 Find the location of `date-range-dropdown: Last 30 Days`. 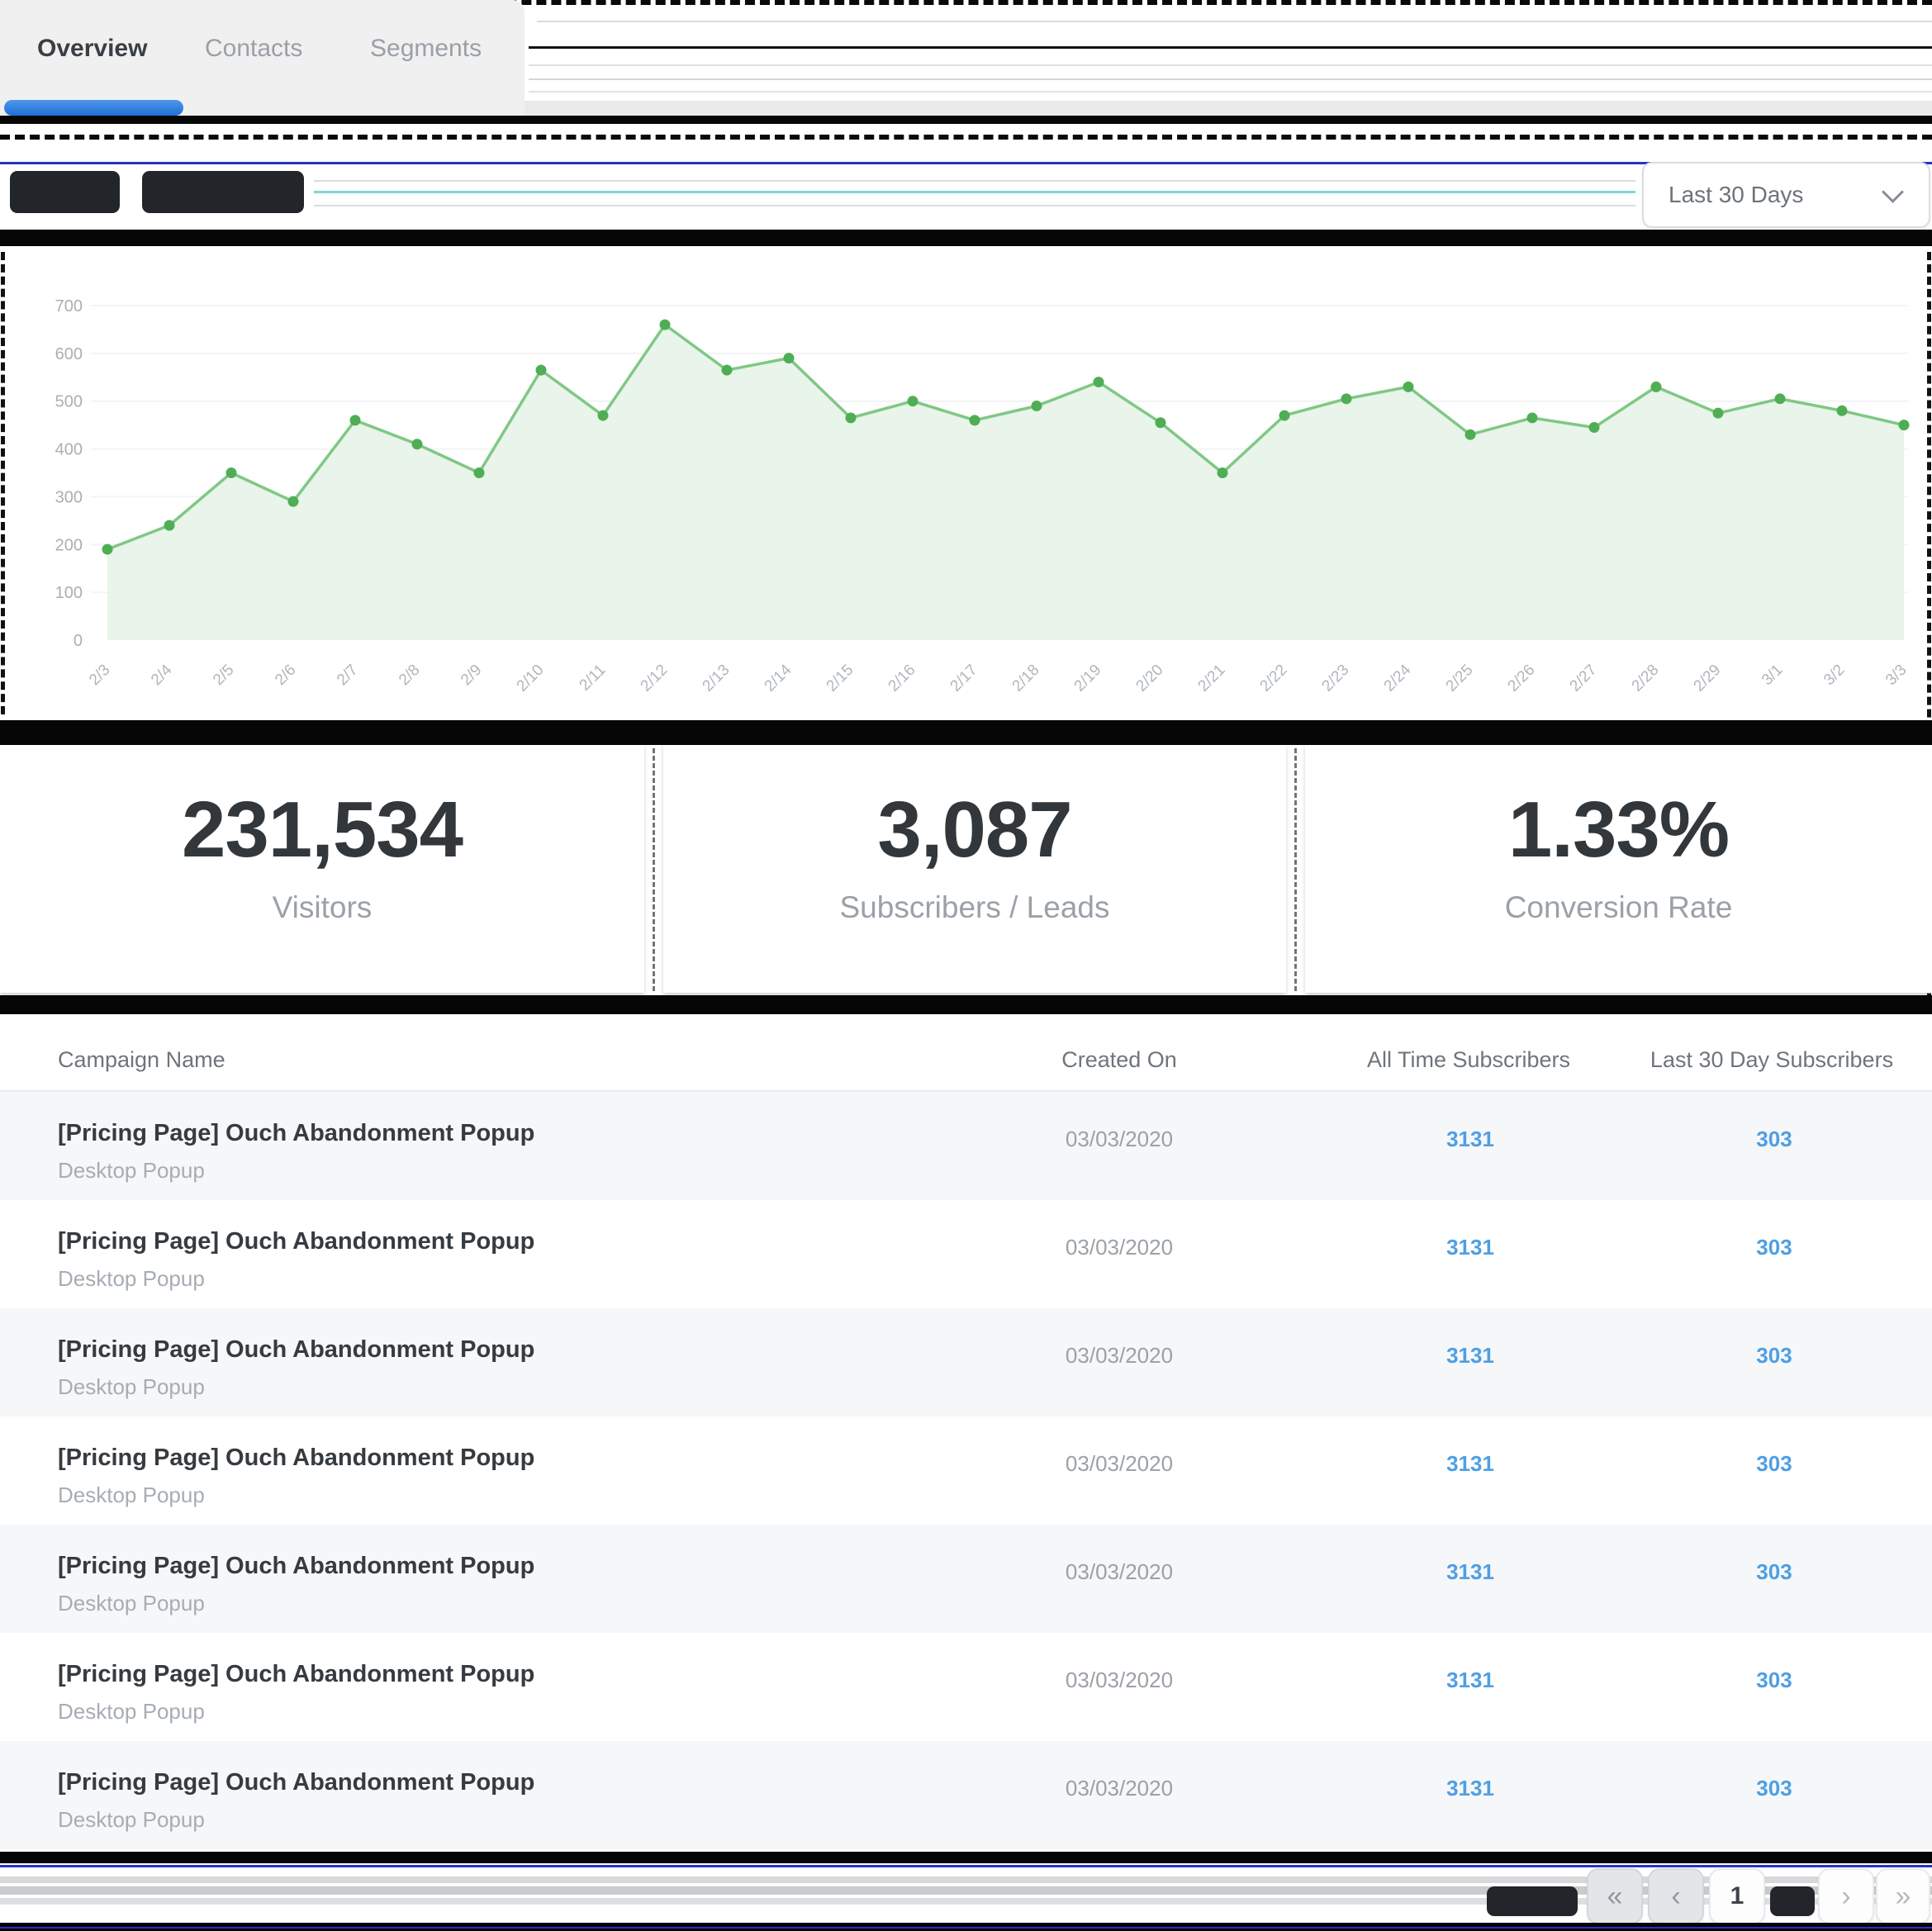

date-range-dropdown: Last 30 Days is located at coordinates (1786, 195).